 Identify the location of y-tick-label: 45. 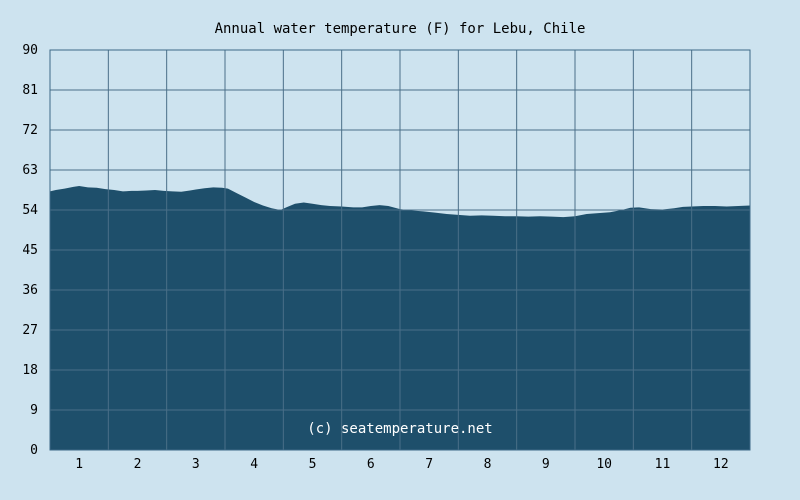
(30, 250).